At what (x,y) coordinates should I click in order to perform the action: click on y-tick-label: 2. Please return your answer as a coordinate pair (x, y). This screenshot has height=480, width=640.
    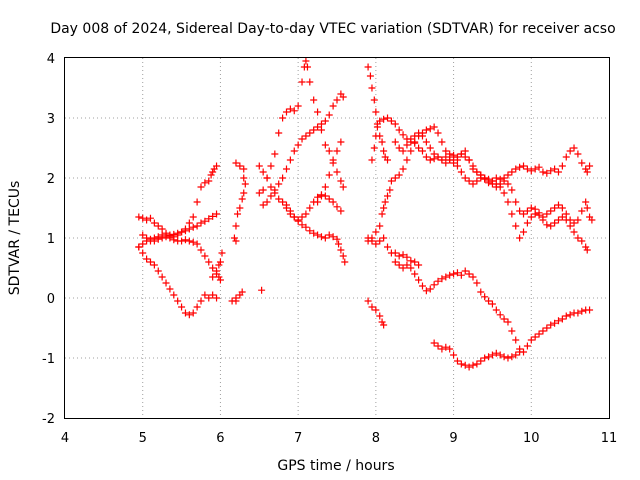
    Looking at the image, I should click on (51, 179).